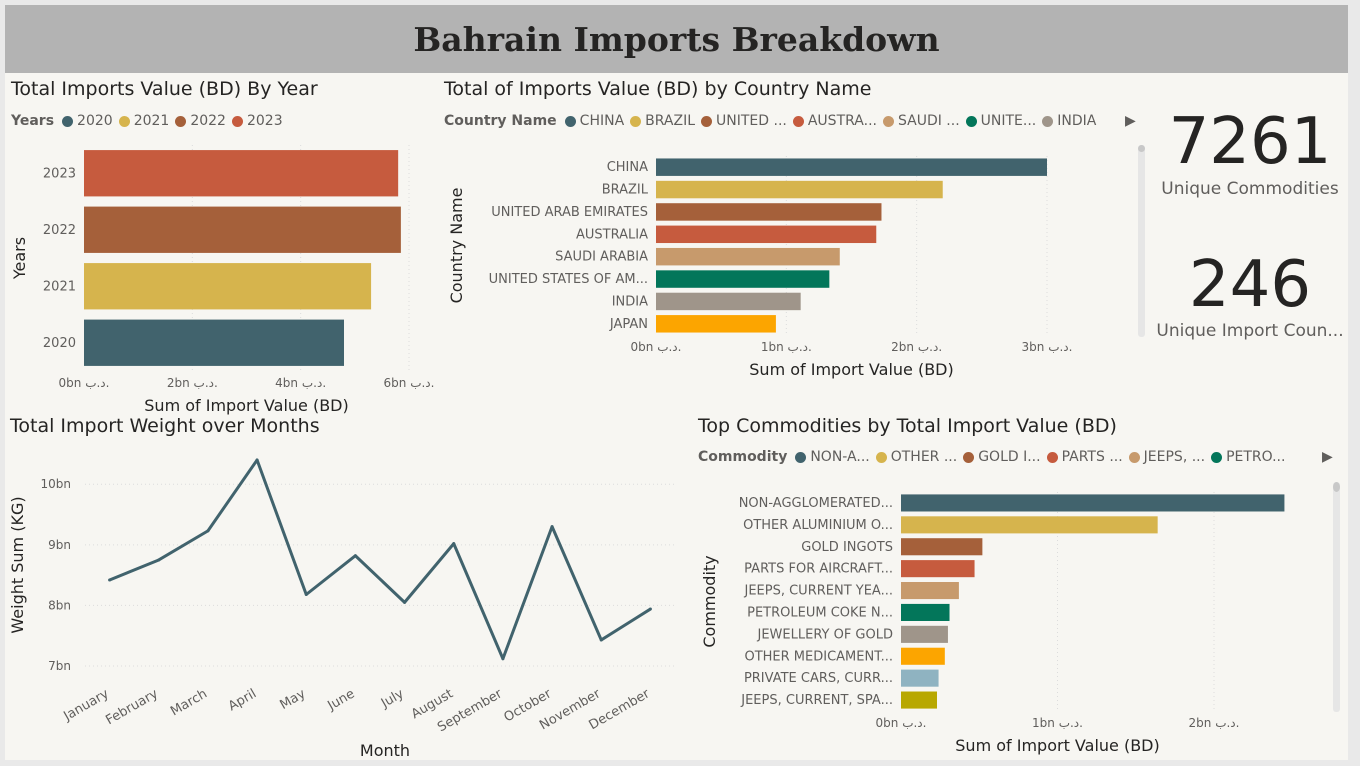 The height and width of the screenshot is (766, 1360). Describe the element at coordinates (1069, 121) in the screenshot. I see `legend-item: INDIA` at that location.